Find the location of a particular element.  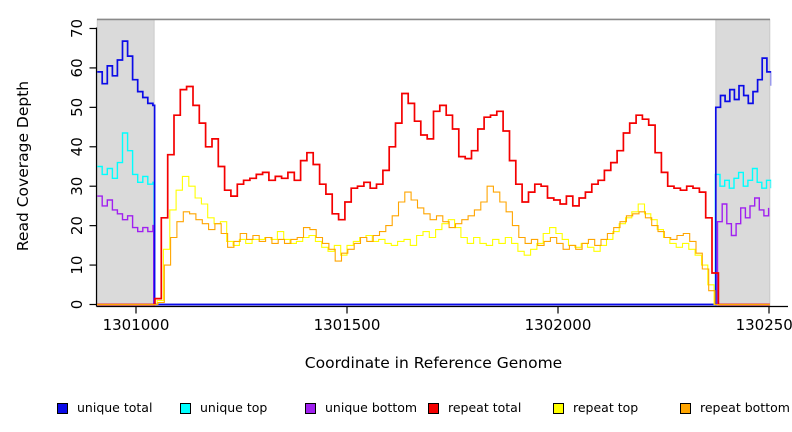

legend-item-repeat-bottom: repeat bottom is located at coordinates (735, 408).